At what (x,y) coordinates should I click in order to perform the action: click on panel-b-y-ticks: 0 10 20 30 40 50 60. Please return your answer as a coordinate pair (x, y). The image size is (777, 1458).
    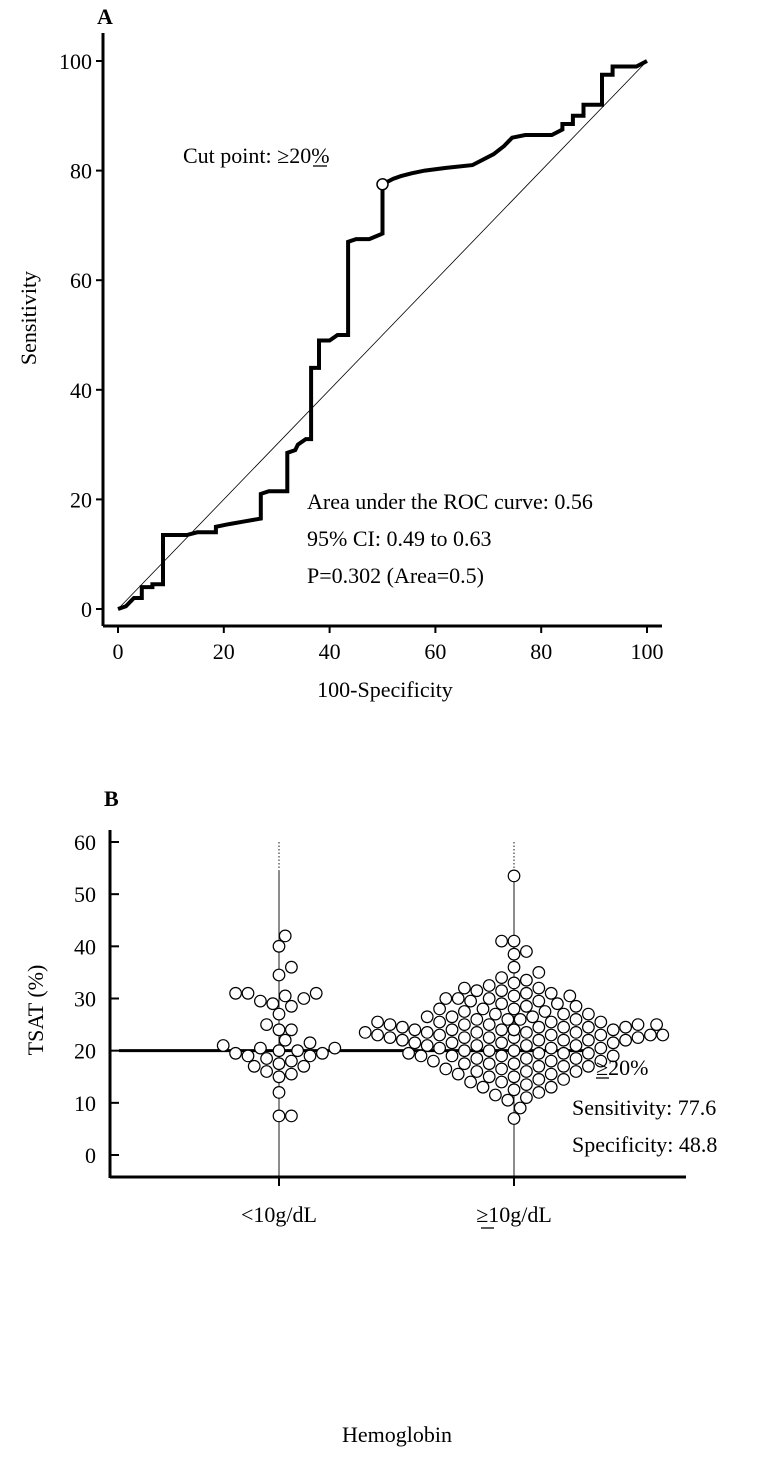
    Looking at the image, I should click on (96, 999).